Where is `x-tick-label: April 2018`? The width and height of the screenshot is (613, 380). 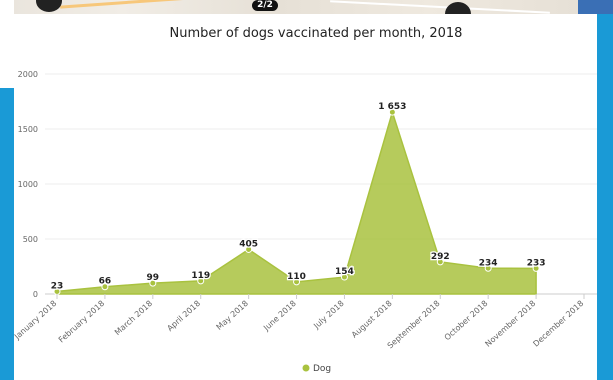 x-tick-label: April 2018 is located at coordinates (183, 316).